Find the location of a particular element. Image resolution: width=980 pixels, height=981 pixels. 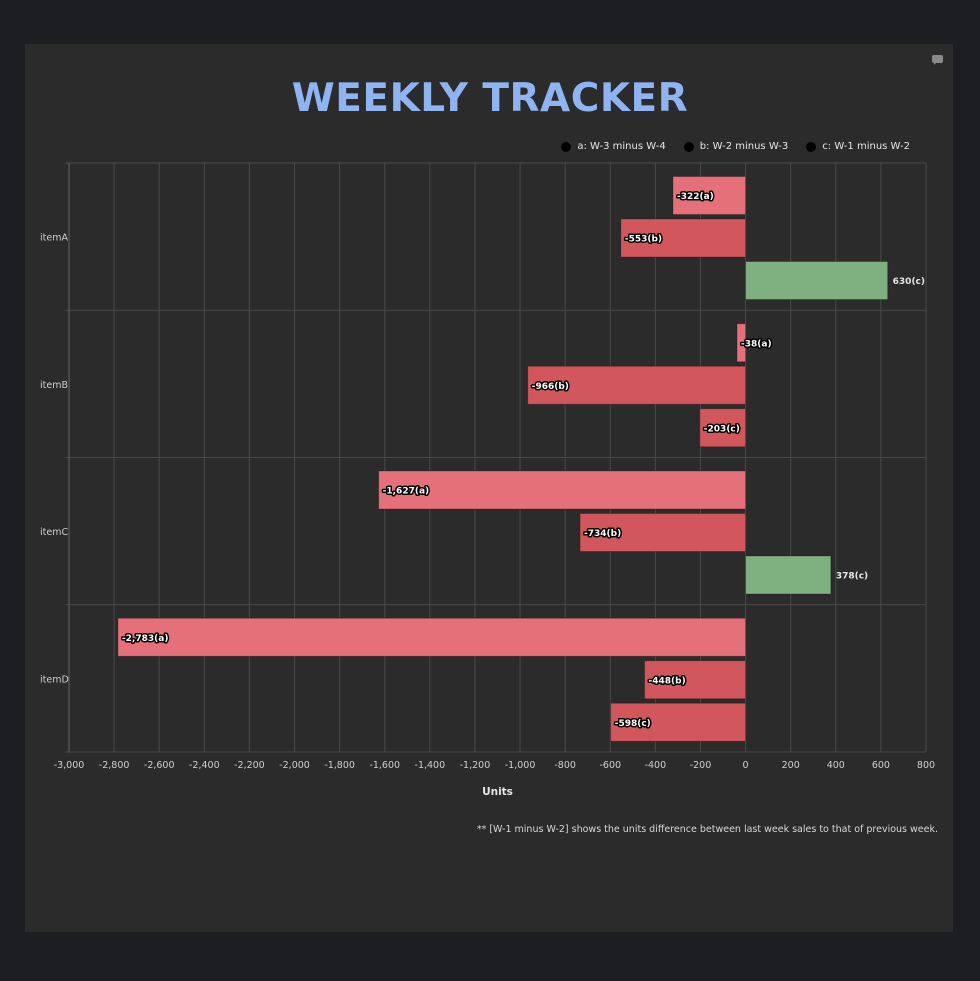

x-tick-label: -400 is located at coordinates (656, 765).